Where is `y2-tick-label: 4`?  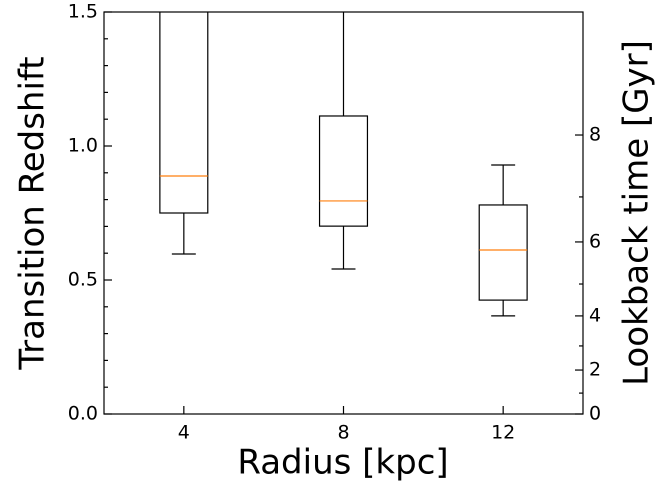 y2-tick-label: 4 is located at coordinates (595, 315).